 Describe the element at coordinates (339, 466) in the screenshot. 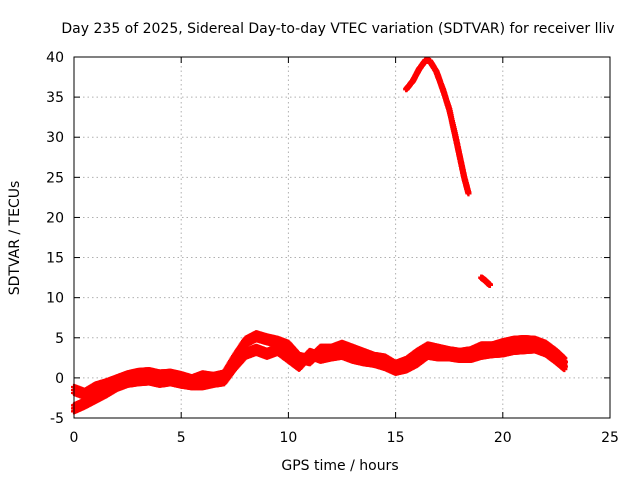

I see `x-axis-label: GPS time / hours` at that location.